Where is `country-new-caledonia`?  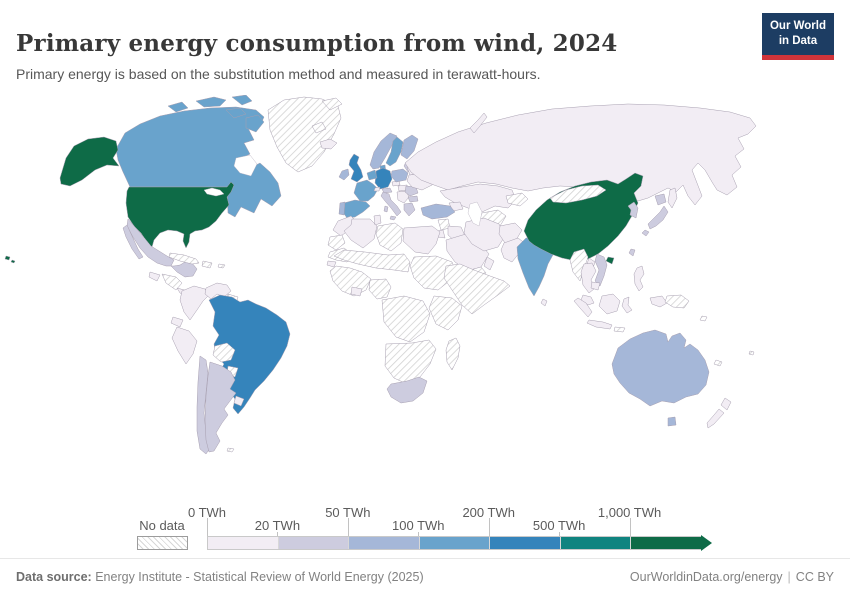 country-new-caledonia is located at coordinates (718, 363).